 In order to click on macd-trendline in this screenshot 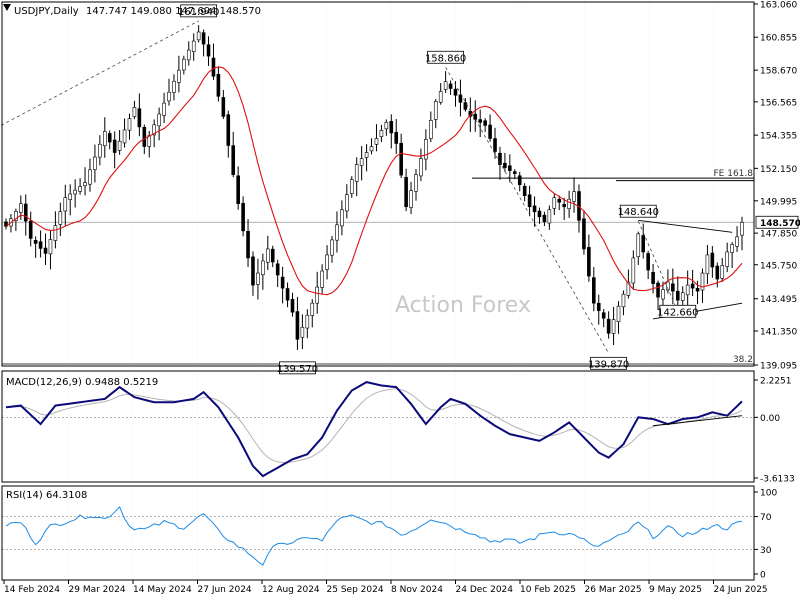, I will do `click(698, 421)`.